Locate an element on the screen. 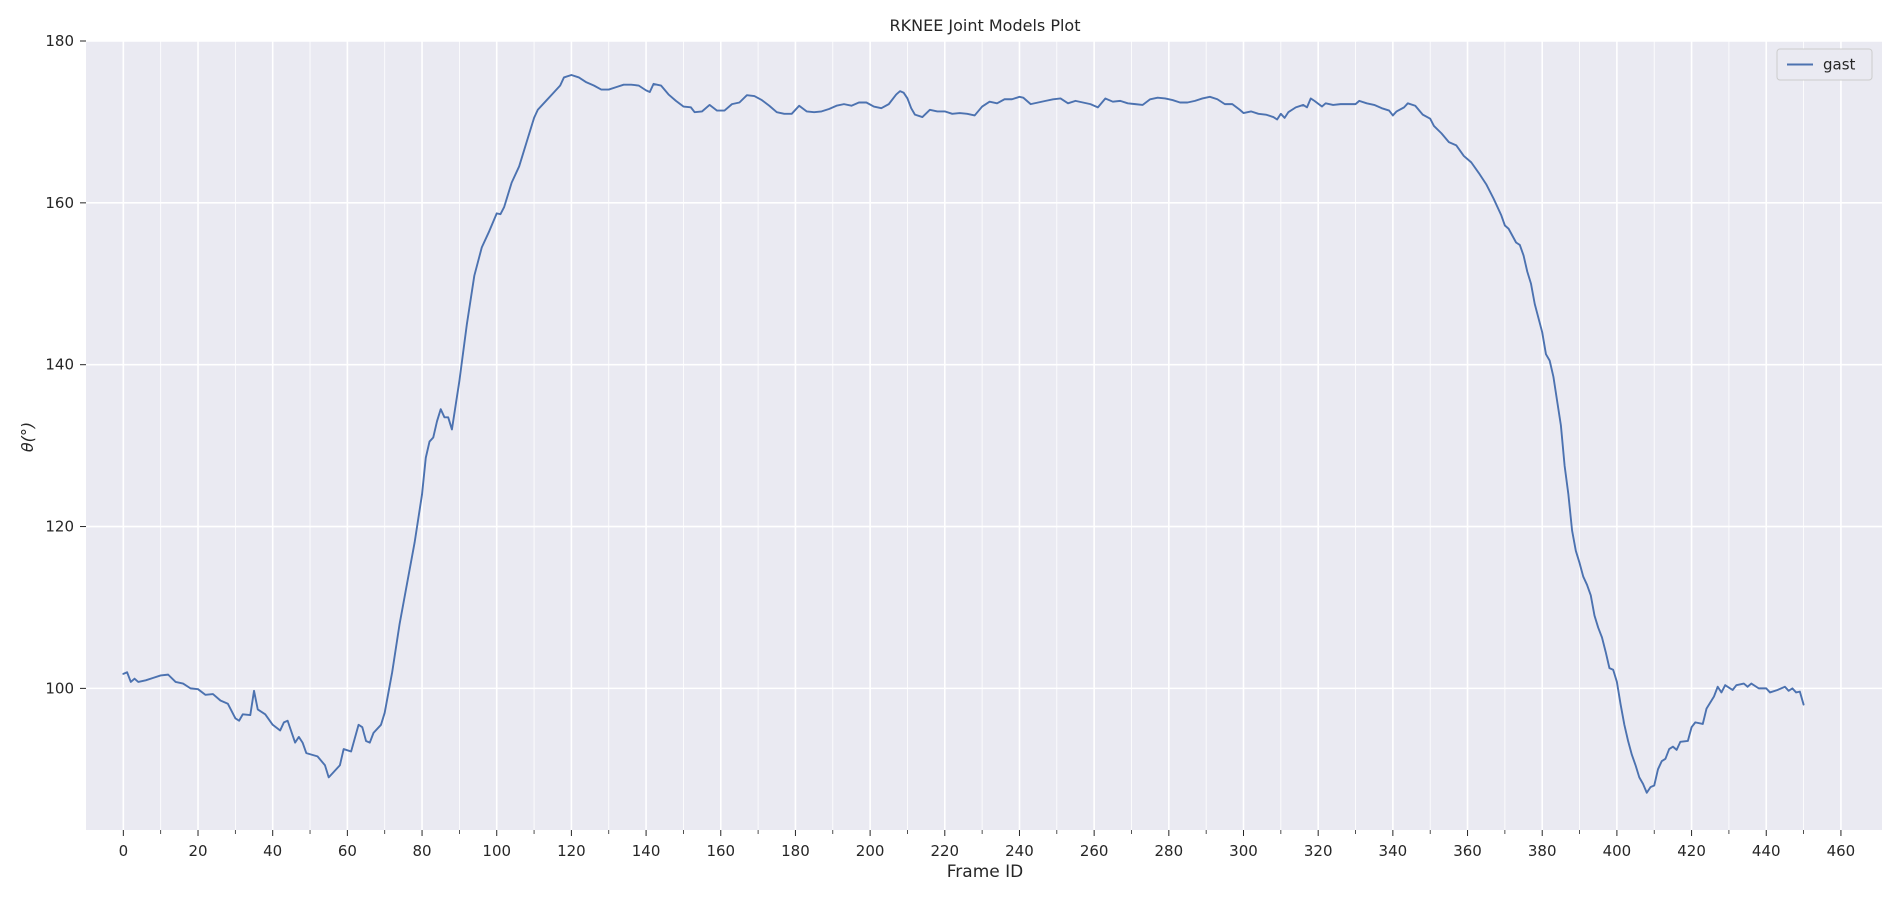  x-tick-label: 400 is located at coordinates (1617, 851).